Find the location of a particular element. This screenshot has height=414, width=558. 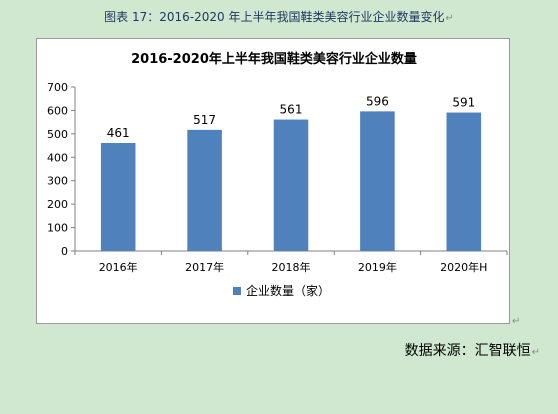

source-note: 数据来源：汇智联恒↵ is located at coordinates (472, 350).